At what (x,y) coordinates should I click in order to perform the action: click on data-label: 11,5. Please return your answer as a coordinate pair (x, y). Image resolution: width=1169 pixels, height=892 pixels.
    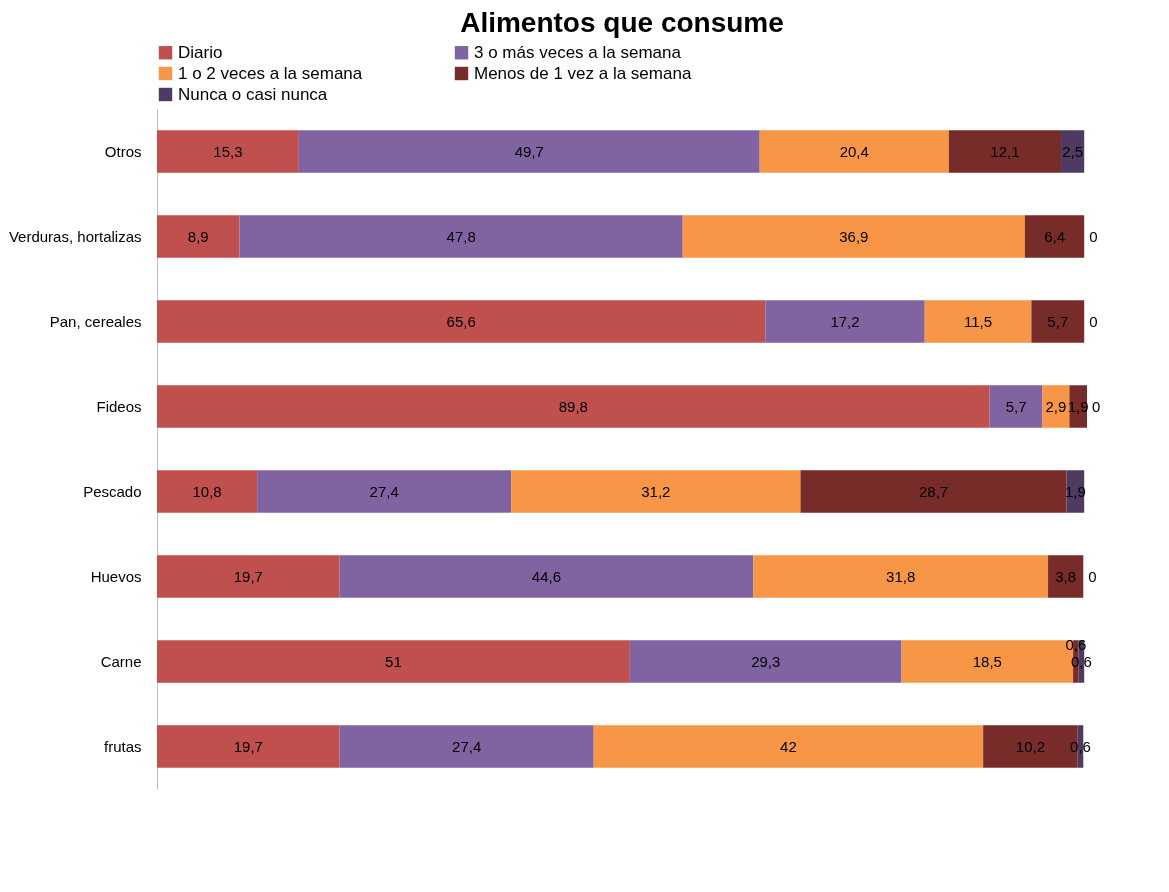
    Looking at the image, I should click on (978, 321).